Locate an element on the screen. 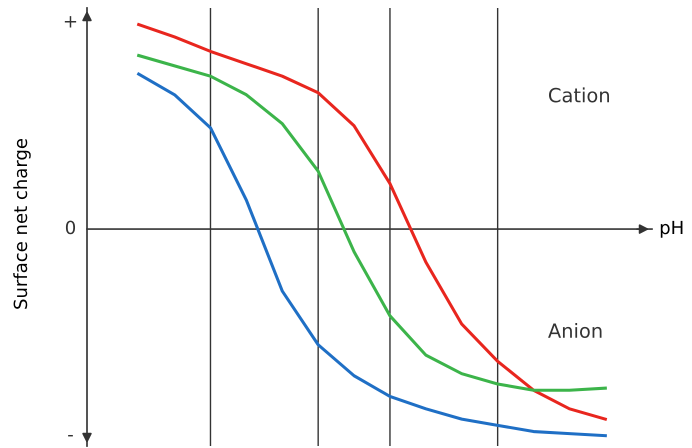 The width and height of the screenshot is (692, 448). y-axis-title: Surface net charge is located at coordinates (22, 223).